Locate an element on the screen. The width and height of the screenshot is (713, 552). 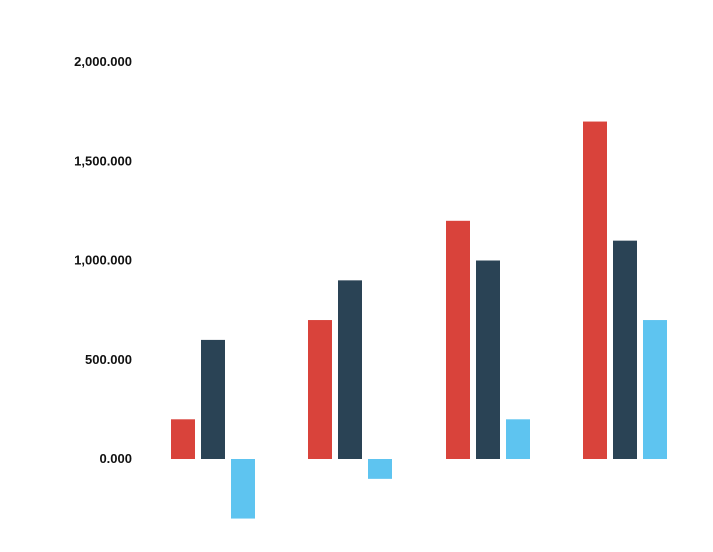
y-tick-label: 500.000 is located at coordinates (108, 359).